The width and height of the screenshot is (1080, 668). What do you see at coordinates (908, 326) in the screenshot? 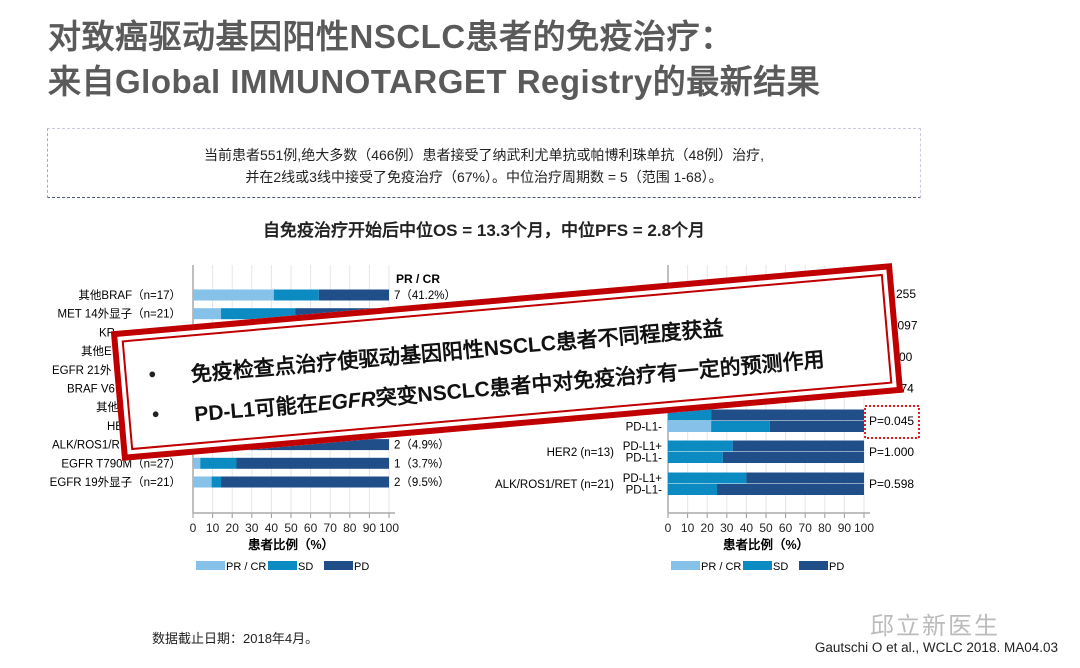
I see `p-value: 097` at bounding box center [908, 326].